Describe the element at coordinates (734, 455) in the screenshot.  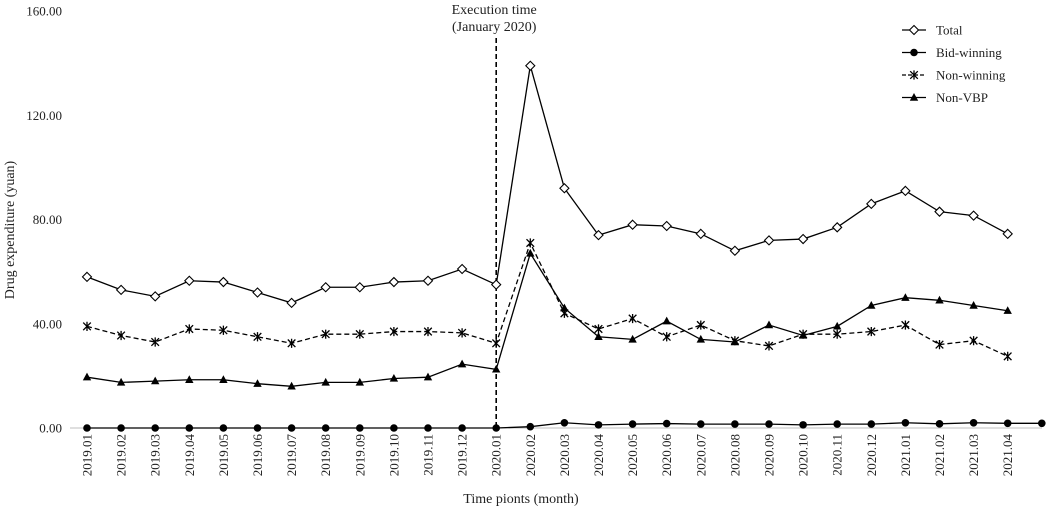
I see `x-tick-label: 2020.08` at that location.